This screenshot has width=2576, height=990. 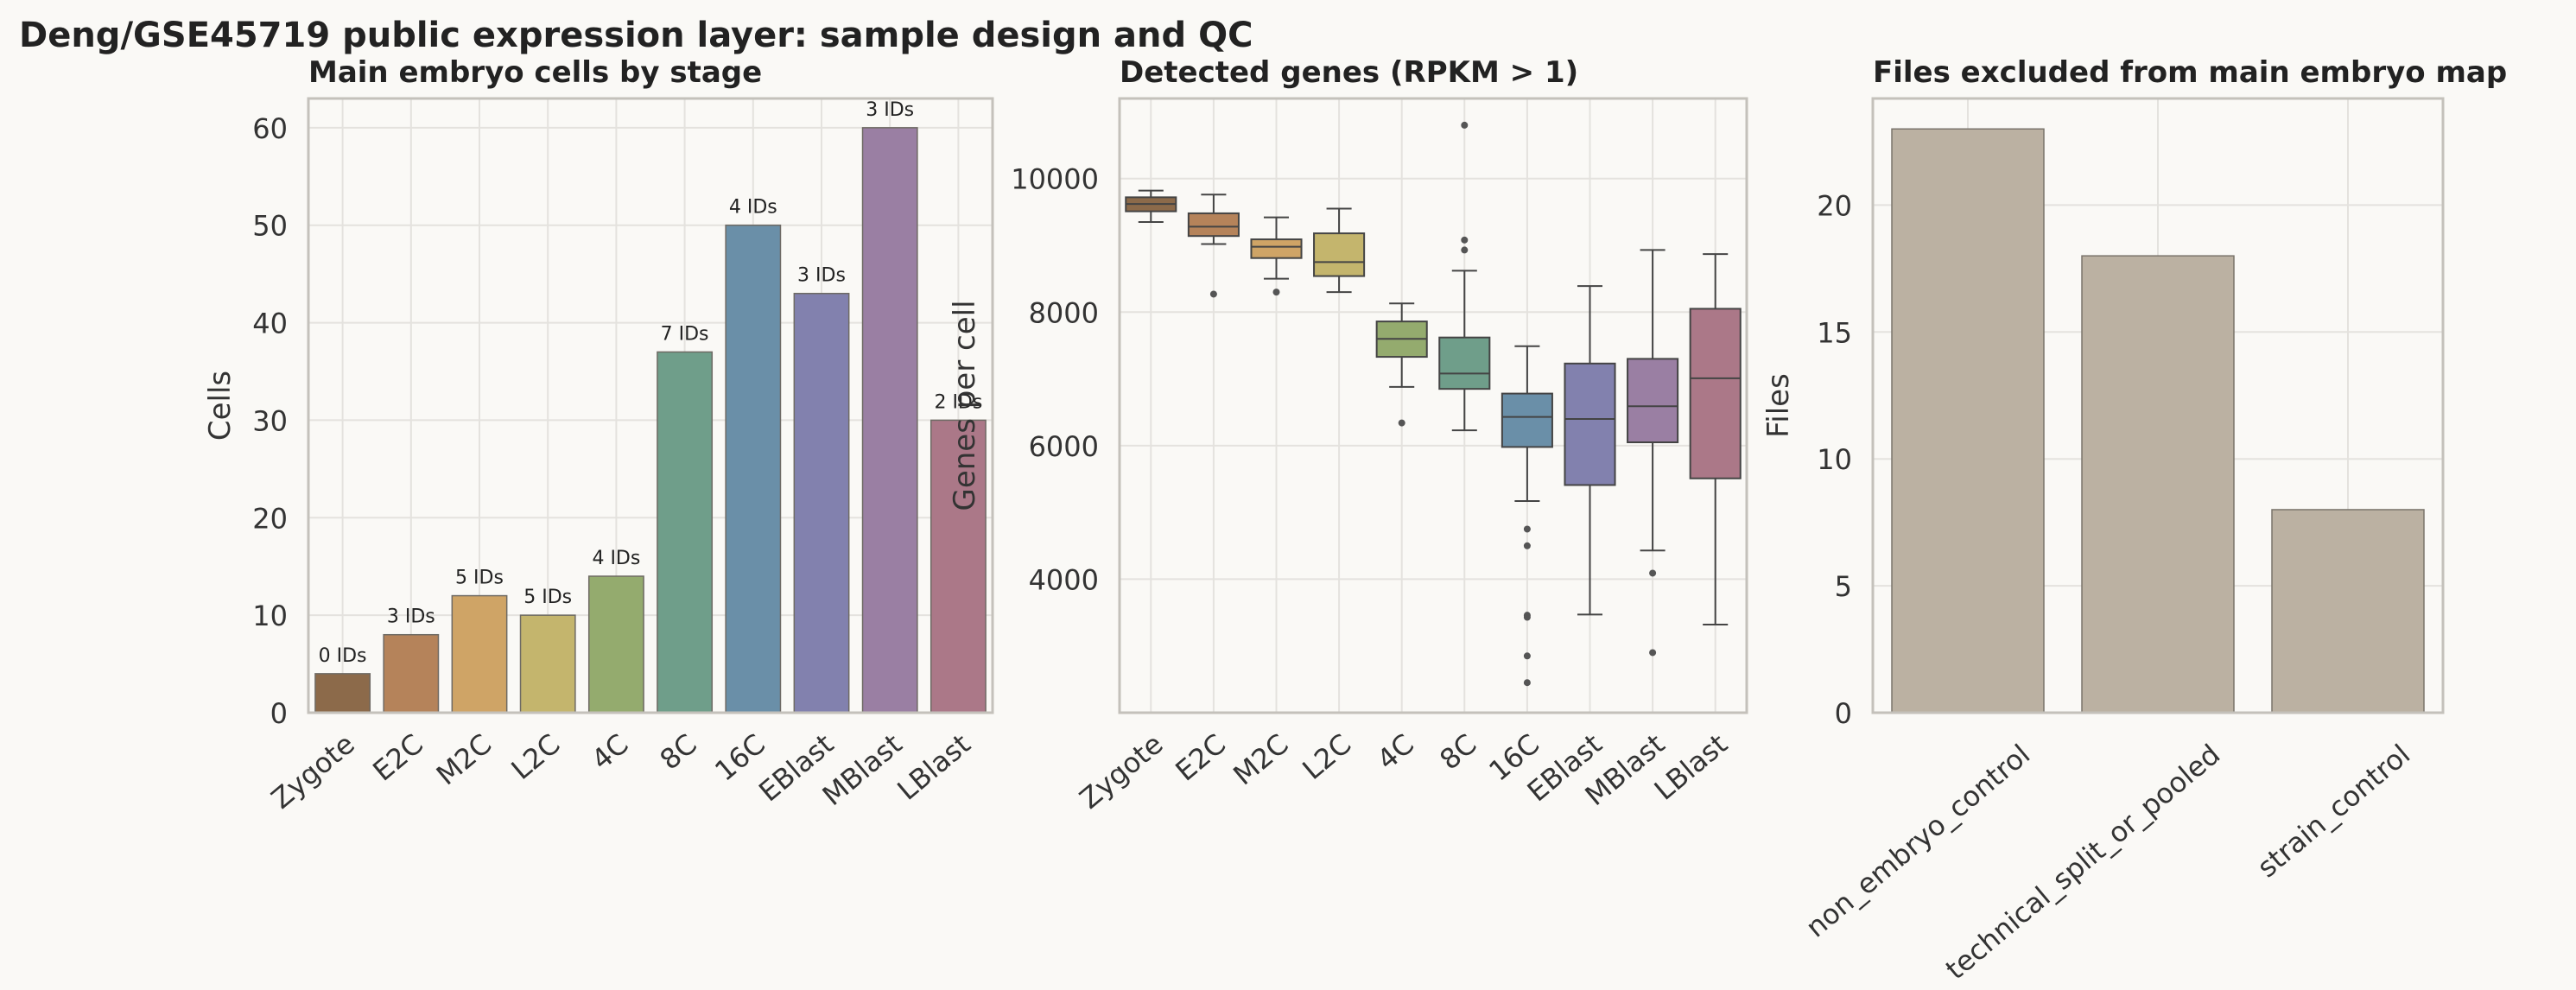 I want to click on excluded-chart-bars, so click(x=2158, y=421).